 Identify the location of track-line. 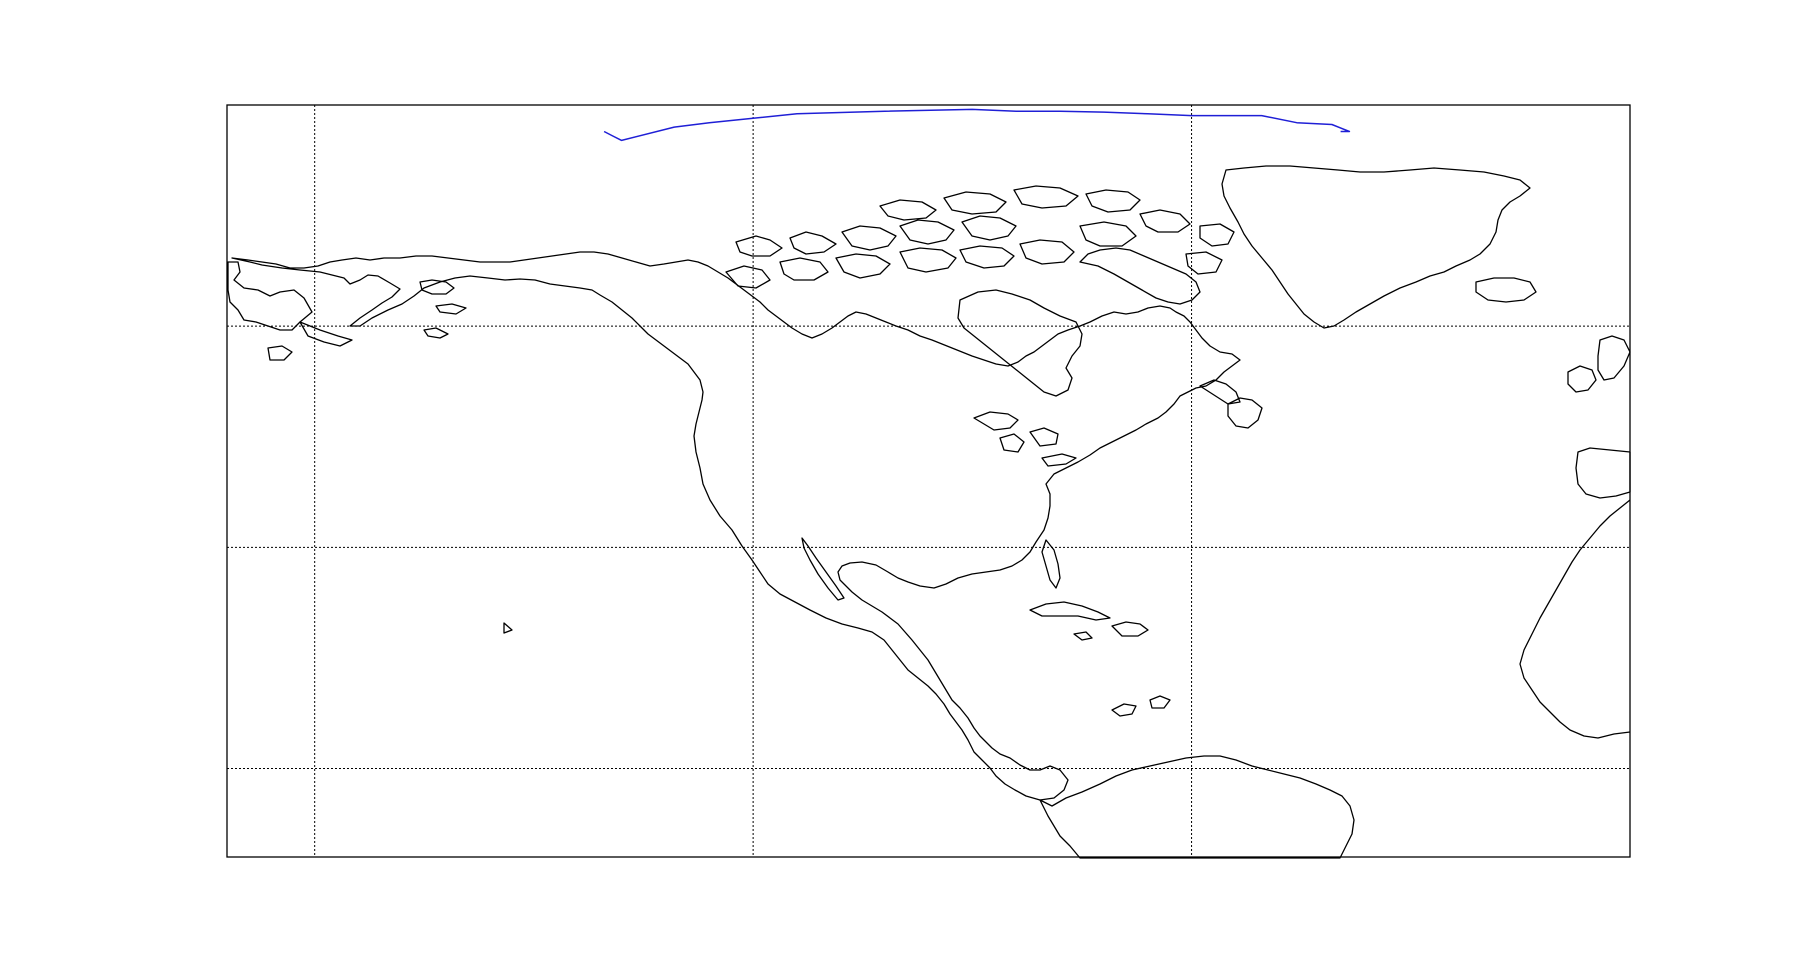
(977, 125).